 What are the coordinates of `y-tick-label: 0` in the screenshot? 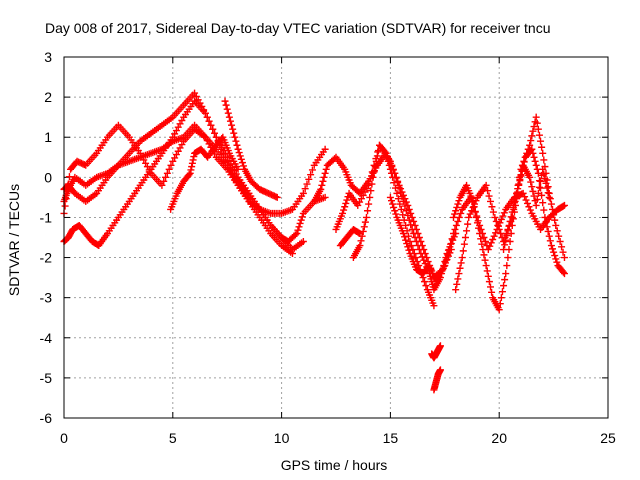 It's located at (48, 177).